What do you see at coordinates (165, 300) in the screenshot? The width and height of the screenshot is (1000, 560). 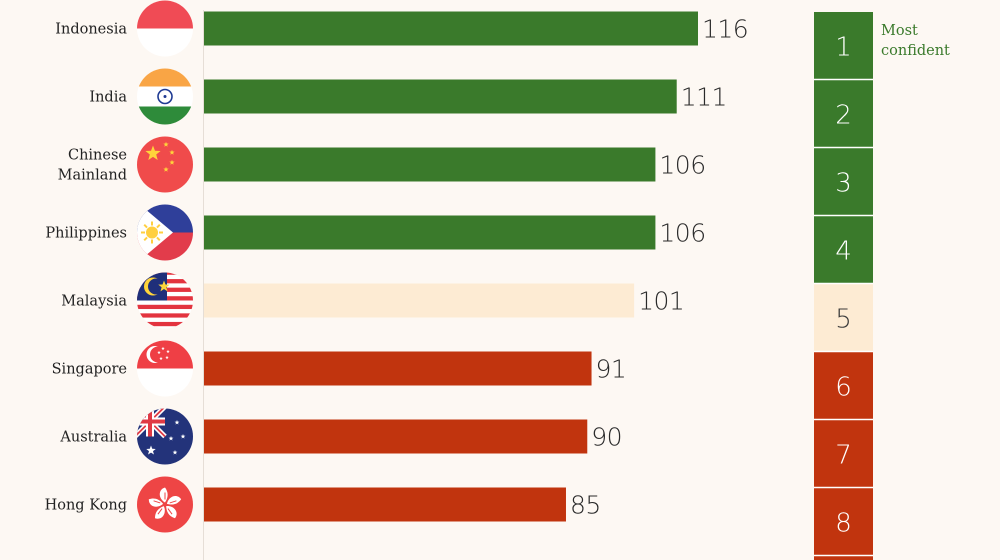 I see `malaysia-flag-icon` at bounding box center [165, 300].